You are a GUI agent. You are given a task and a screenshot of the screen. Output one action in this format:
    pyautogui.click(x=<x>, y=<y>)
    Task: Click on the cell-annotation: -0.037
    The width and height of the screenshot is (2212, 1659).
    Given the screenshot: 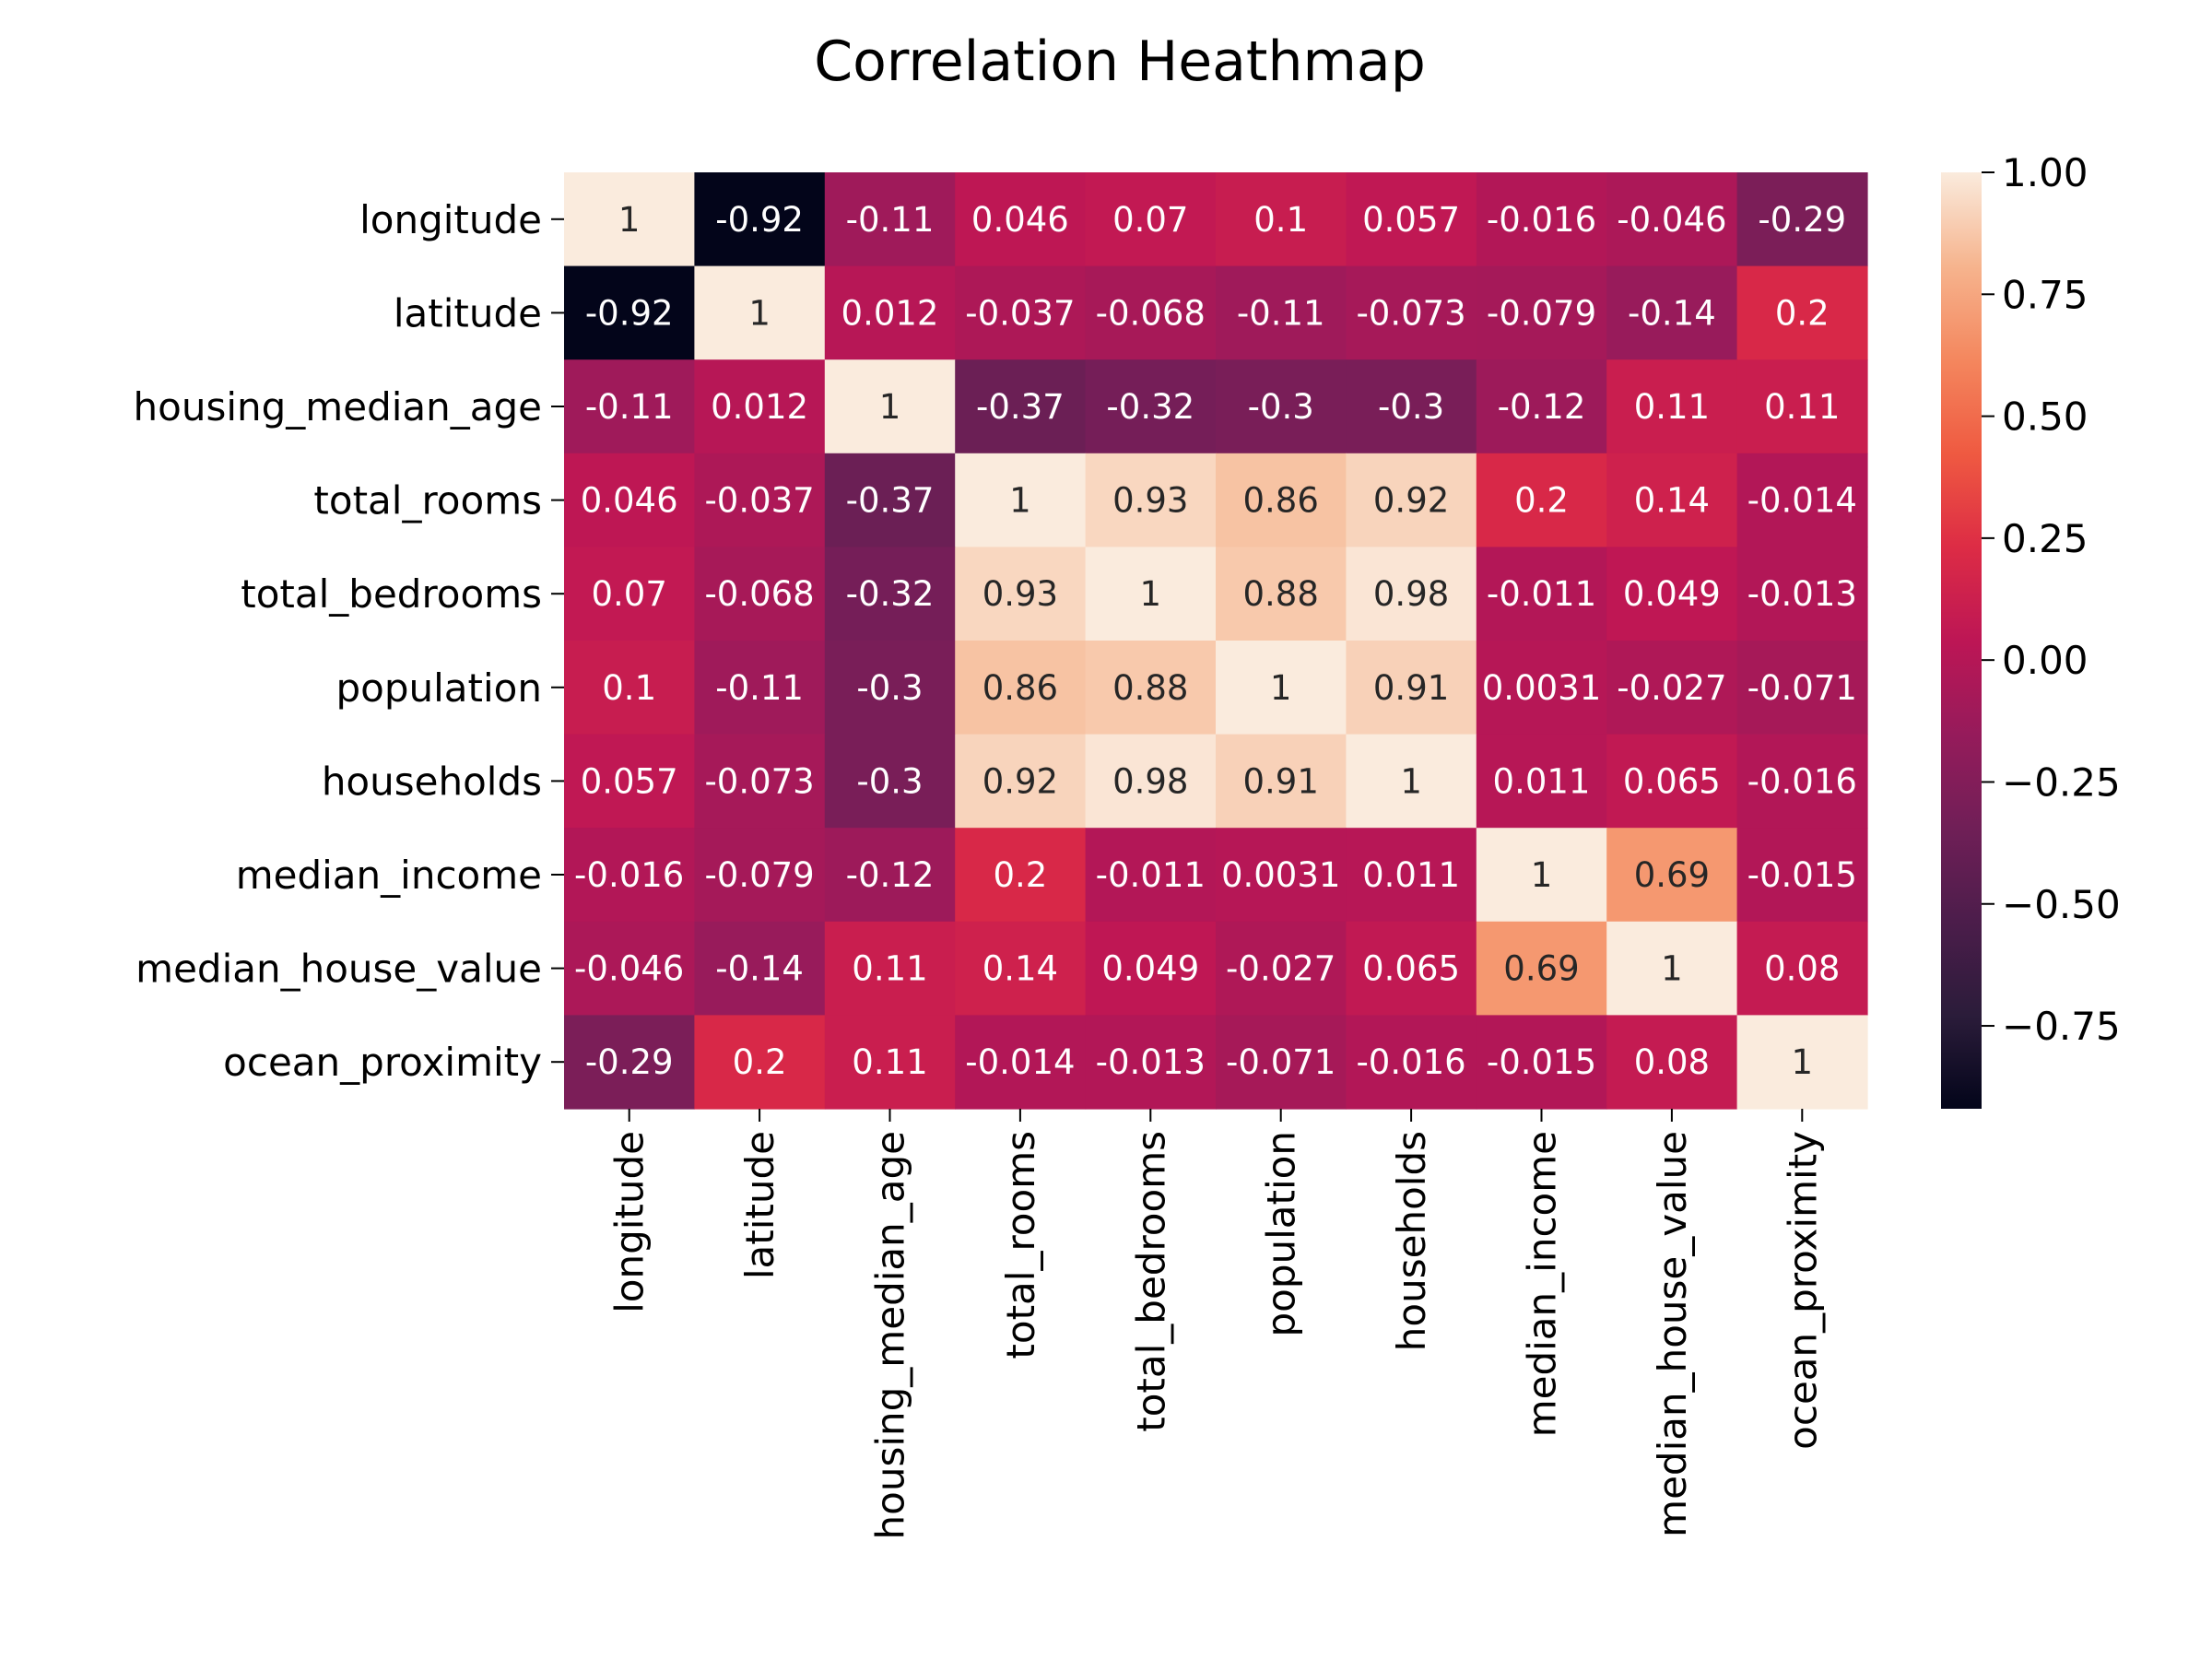 What is the action you would take?
    pyautogui.click(x=1020, y=313)
    